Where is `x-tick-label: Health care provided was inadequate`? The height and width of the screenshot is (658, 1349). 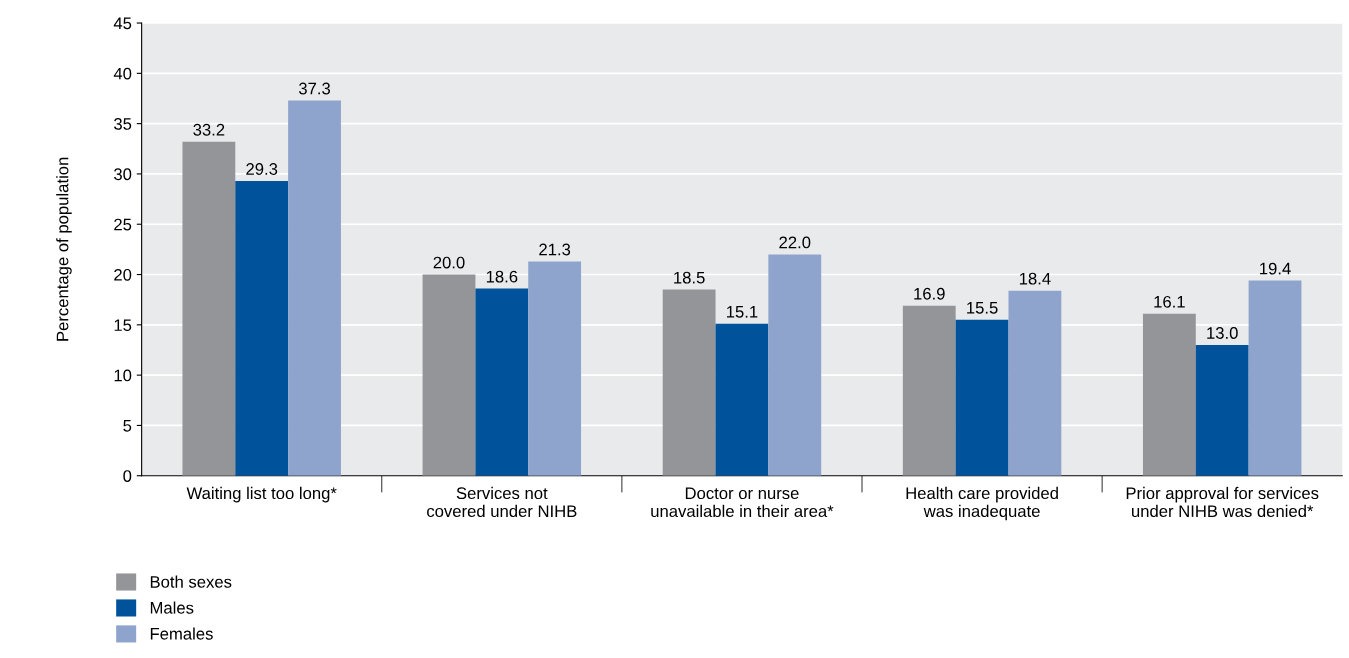 x-tick-label: Health care provided was inadequate is located at coordinates (982, 503).